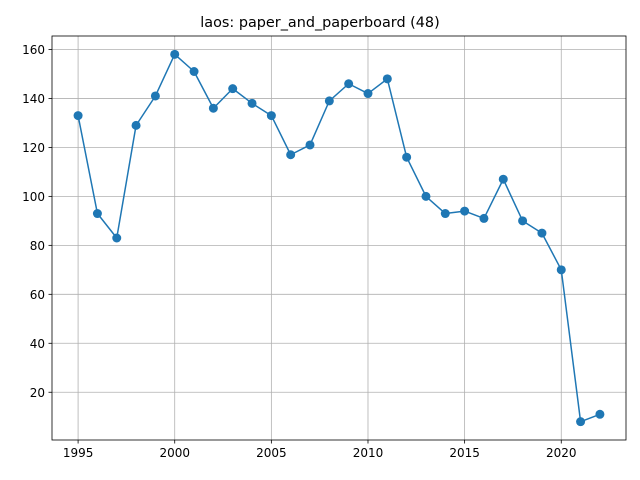  Describe the element at coordinates (319, 23) in the screenshot. I see `chart-title: laos: paper_and_paperboard (48)` at that location.